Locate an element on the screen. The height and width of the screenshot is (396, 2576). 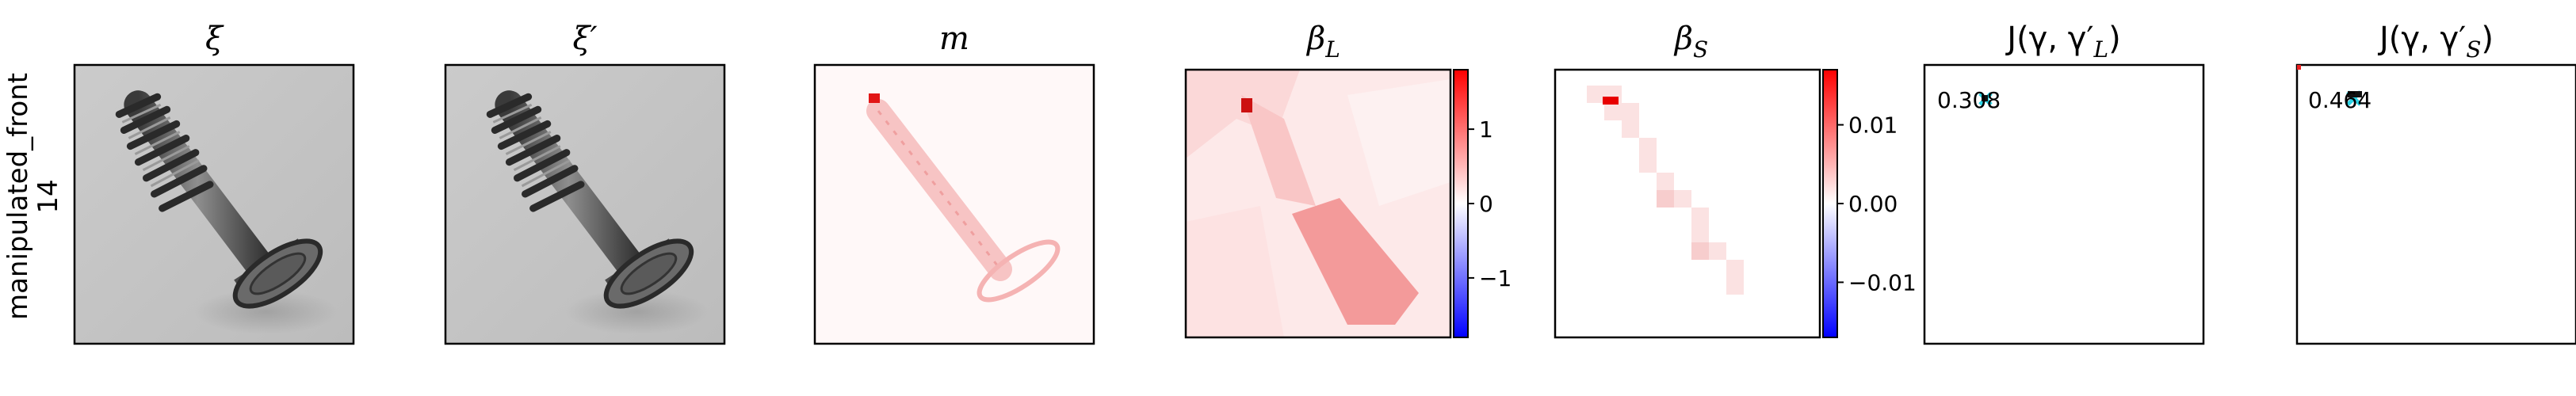
j-l-markers is located at coordinates (1986, 99).